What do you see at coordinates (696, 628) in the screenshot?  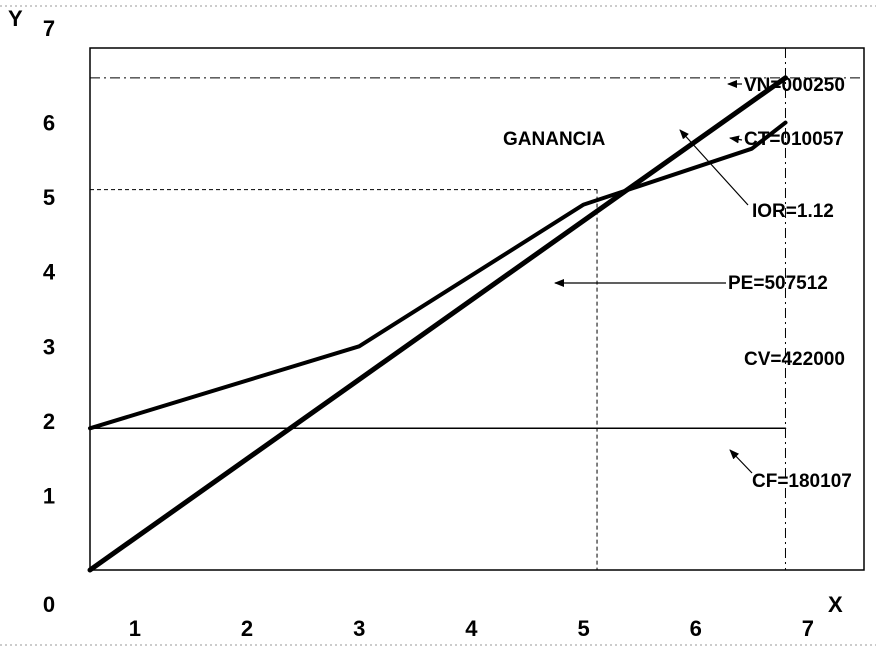 I see `x-tick-label: 6` at bounding box center [696, 628].